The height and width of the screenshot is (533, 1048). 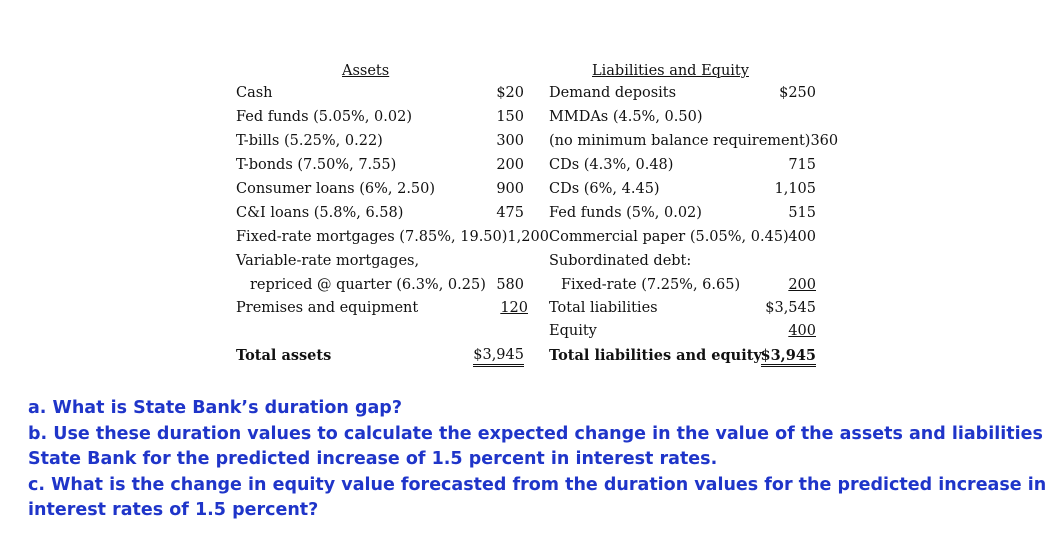 I want to click on assets-header: Assets, so click(x=366, y=71).